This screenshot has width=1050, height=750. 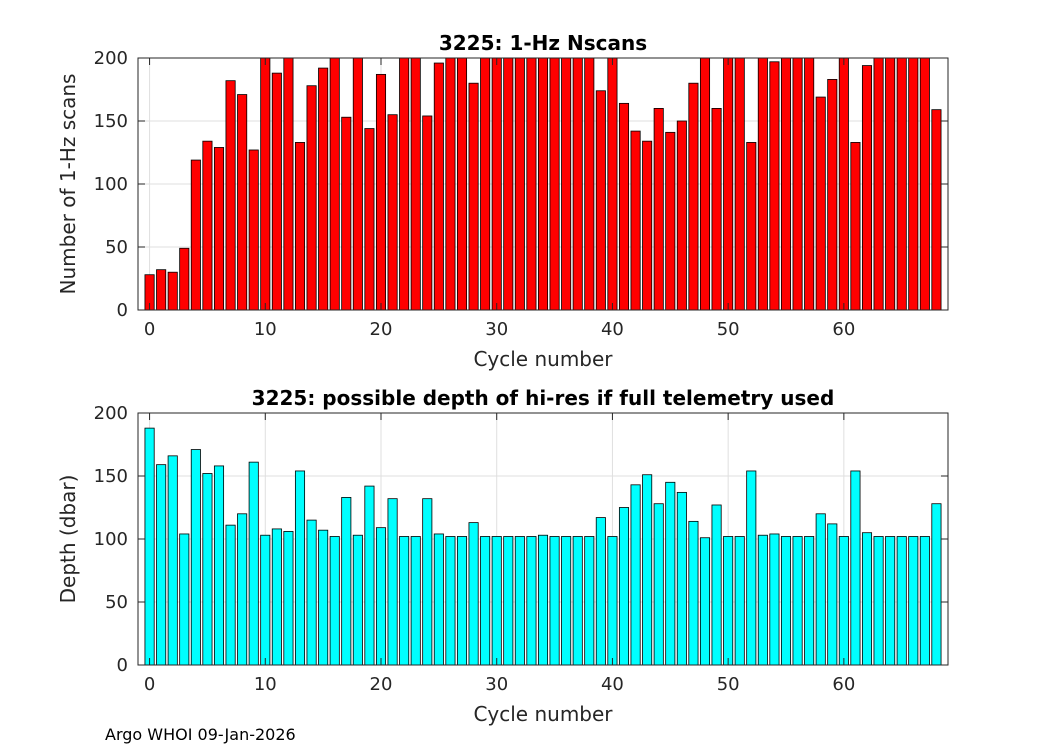 What do you see at coordinates (543, 43) in the screenshot?
I see `chart-title: 3225: 1-Hz Nscans` at bounding box center [543, 43].